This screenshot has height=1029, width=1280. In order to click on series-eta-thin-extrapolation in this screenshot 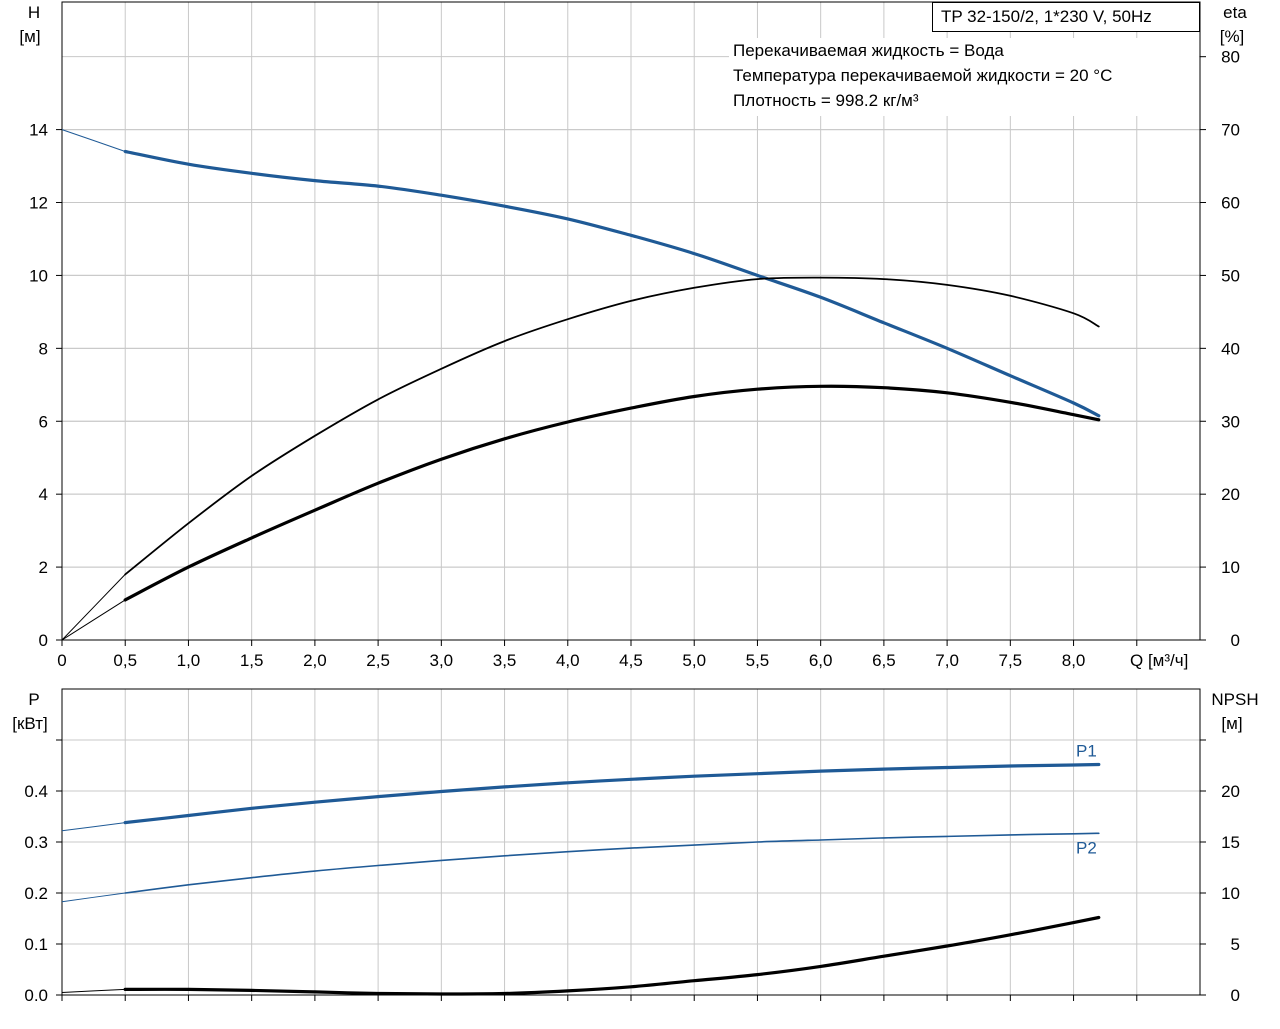, I will do `click(93, 607)`.